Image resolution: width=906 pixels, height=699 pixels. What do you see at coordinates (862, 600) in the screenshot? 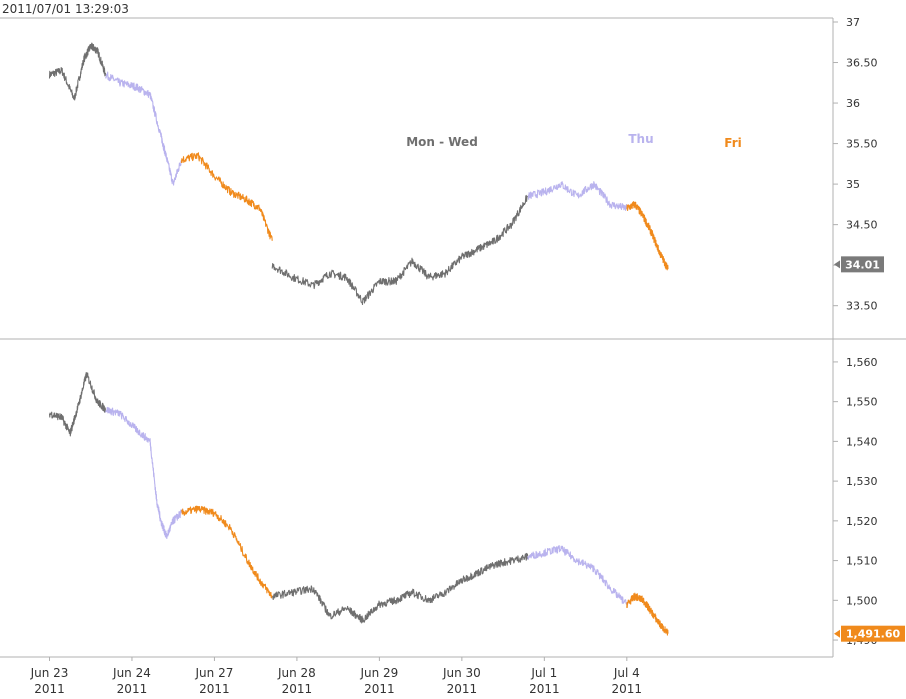
I see `y-tick-label: 1,500` at bounding box center [862, 600].